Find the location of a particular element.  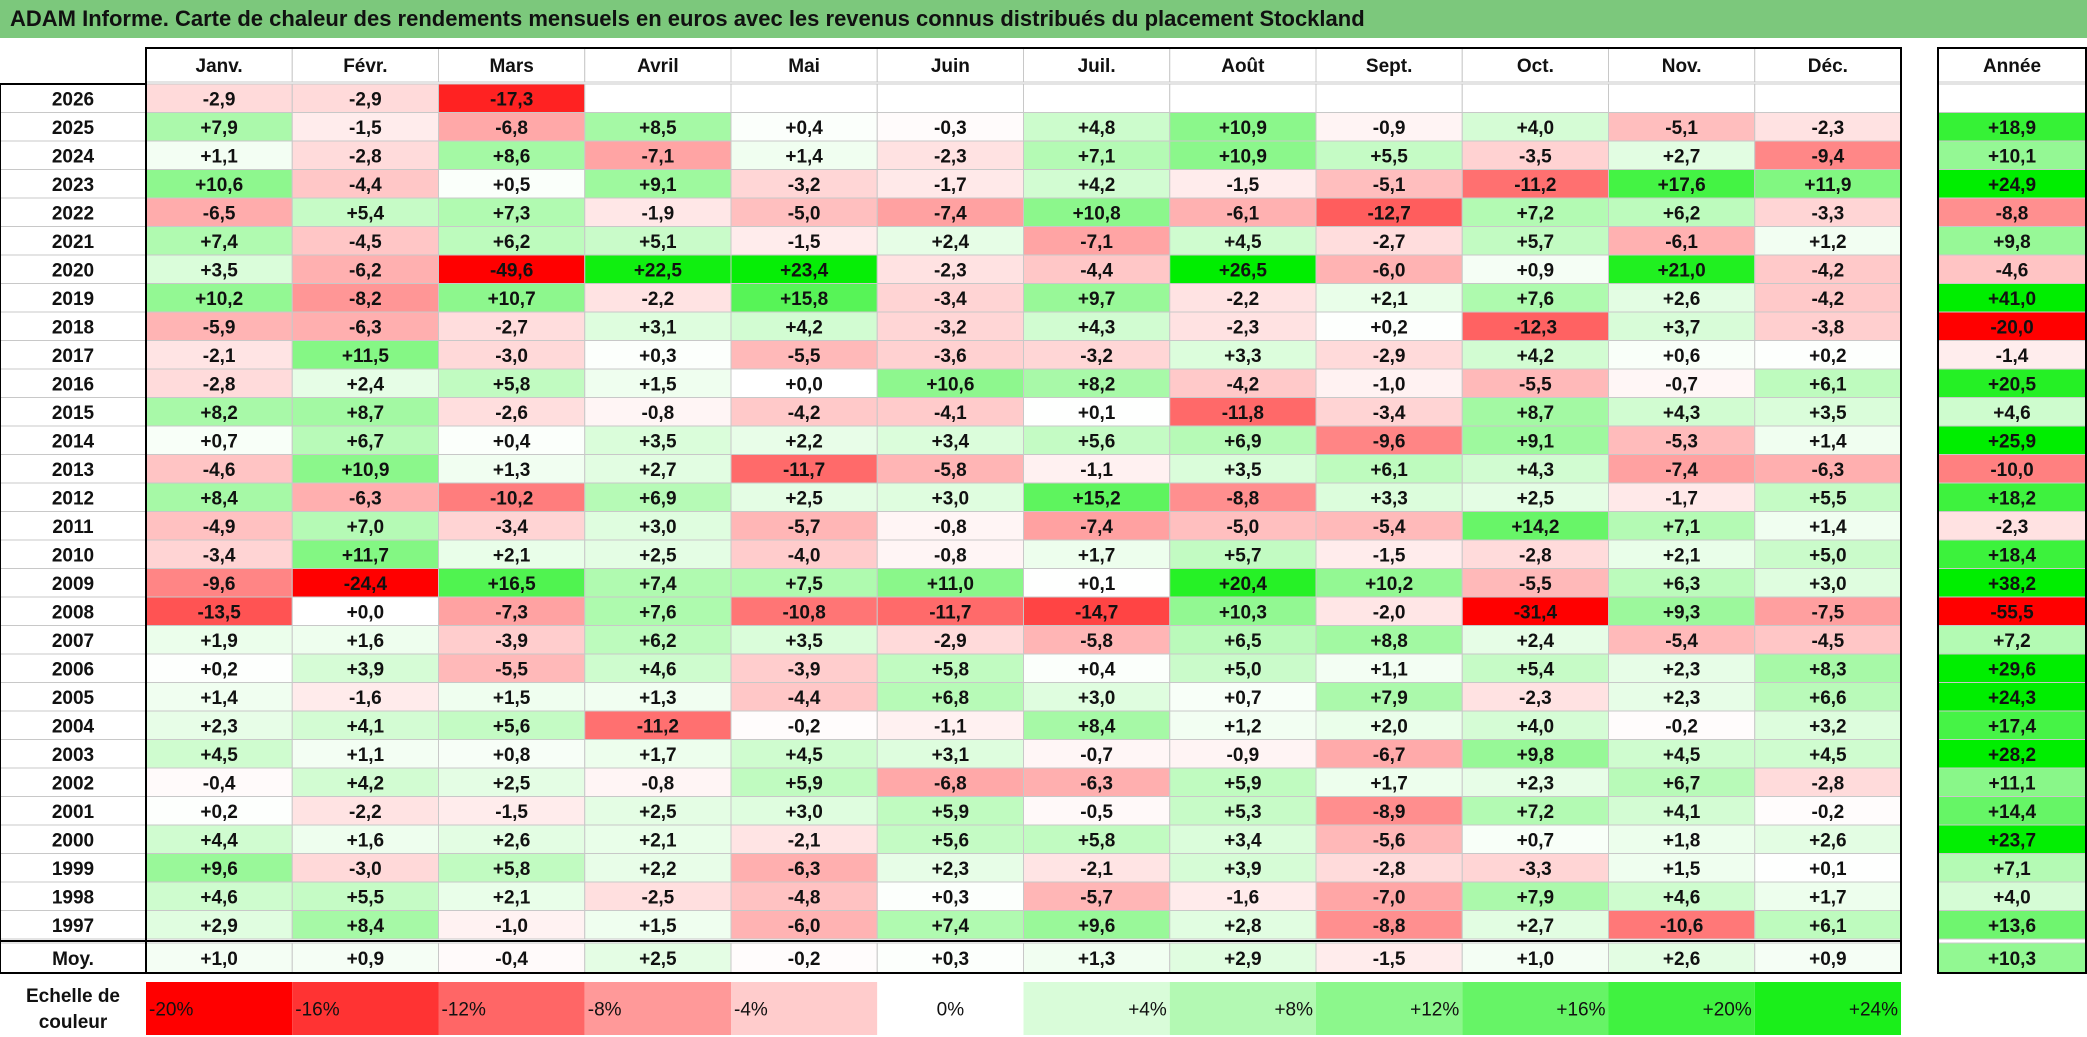

heatmap-cell: +0,4 is located at coordinates (1097, 669).